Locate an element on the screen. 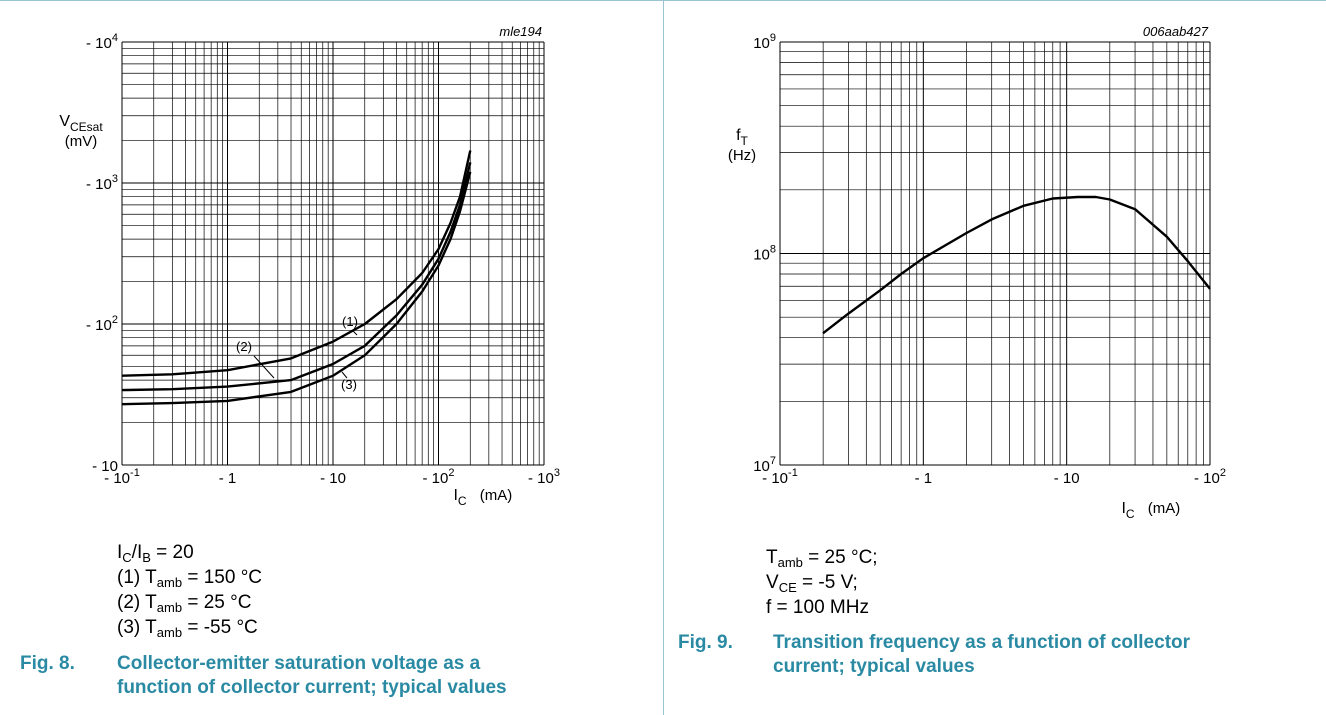 This screenshot has width=1326, height=715. condition-freq: f = 100 MHz is located at coordinates (822, 607).